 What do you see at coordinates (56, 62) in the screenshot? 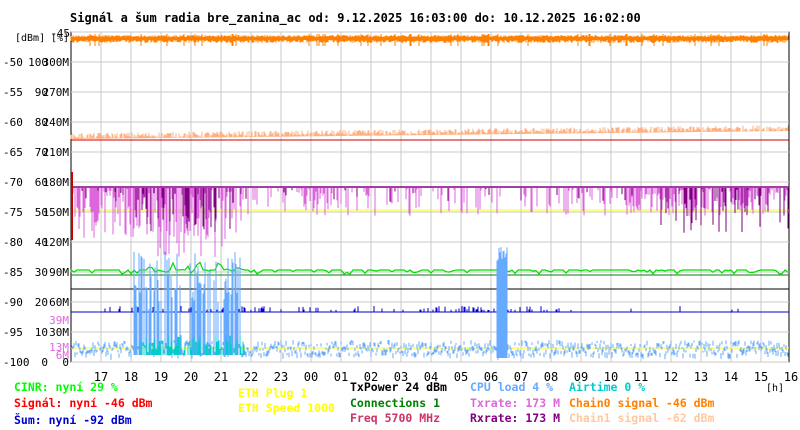
I see `y-tick-rate: 300M` at bounding box center [56, 62].